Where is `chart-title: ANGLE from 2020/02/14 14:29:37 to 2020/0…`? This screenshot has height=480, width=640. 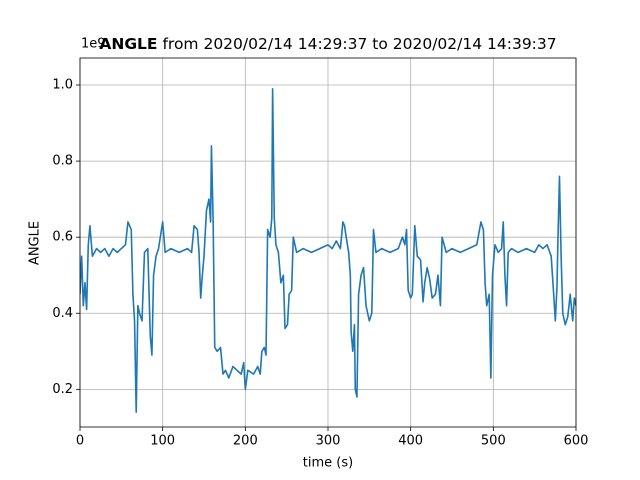
chart-title: ANGLE from 2020/02/14 14:29:37 to 2020/0… is located at coordinates (327, 44).